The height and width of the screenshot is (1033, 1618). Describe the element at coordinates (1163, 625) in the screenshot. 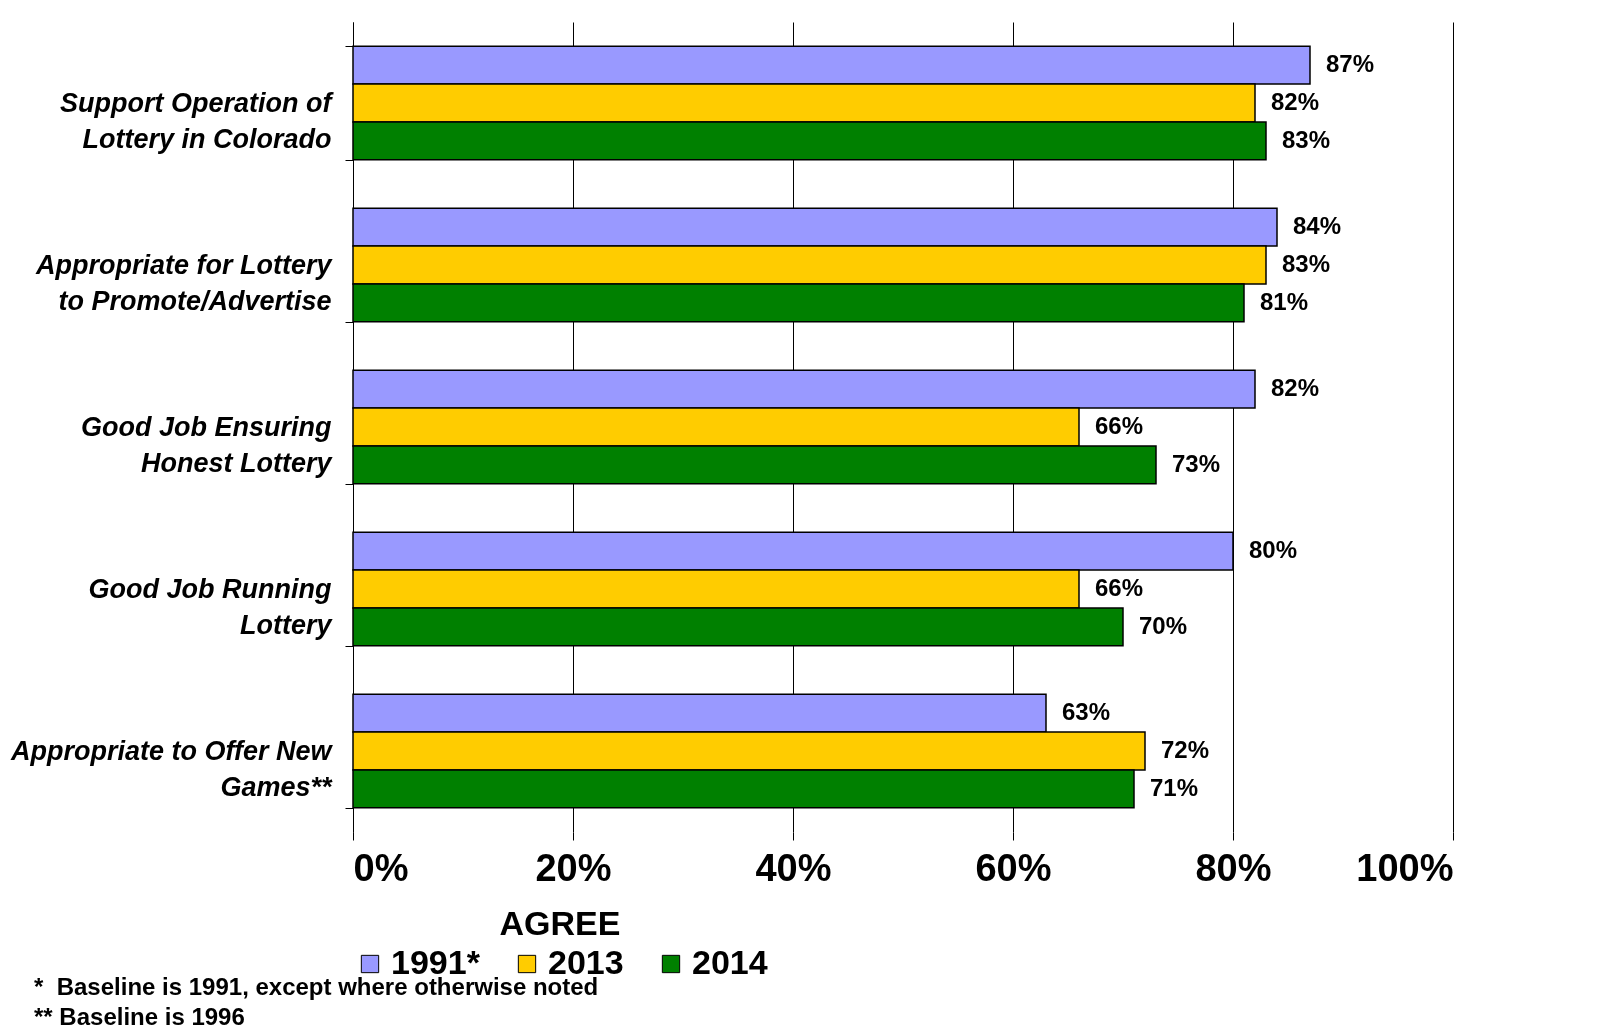

I see `data-label: 70%` at that location.